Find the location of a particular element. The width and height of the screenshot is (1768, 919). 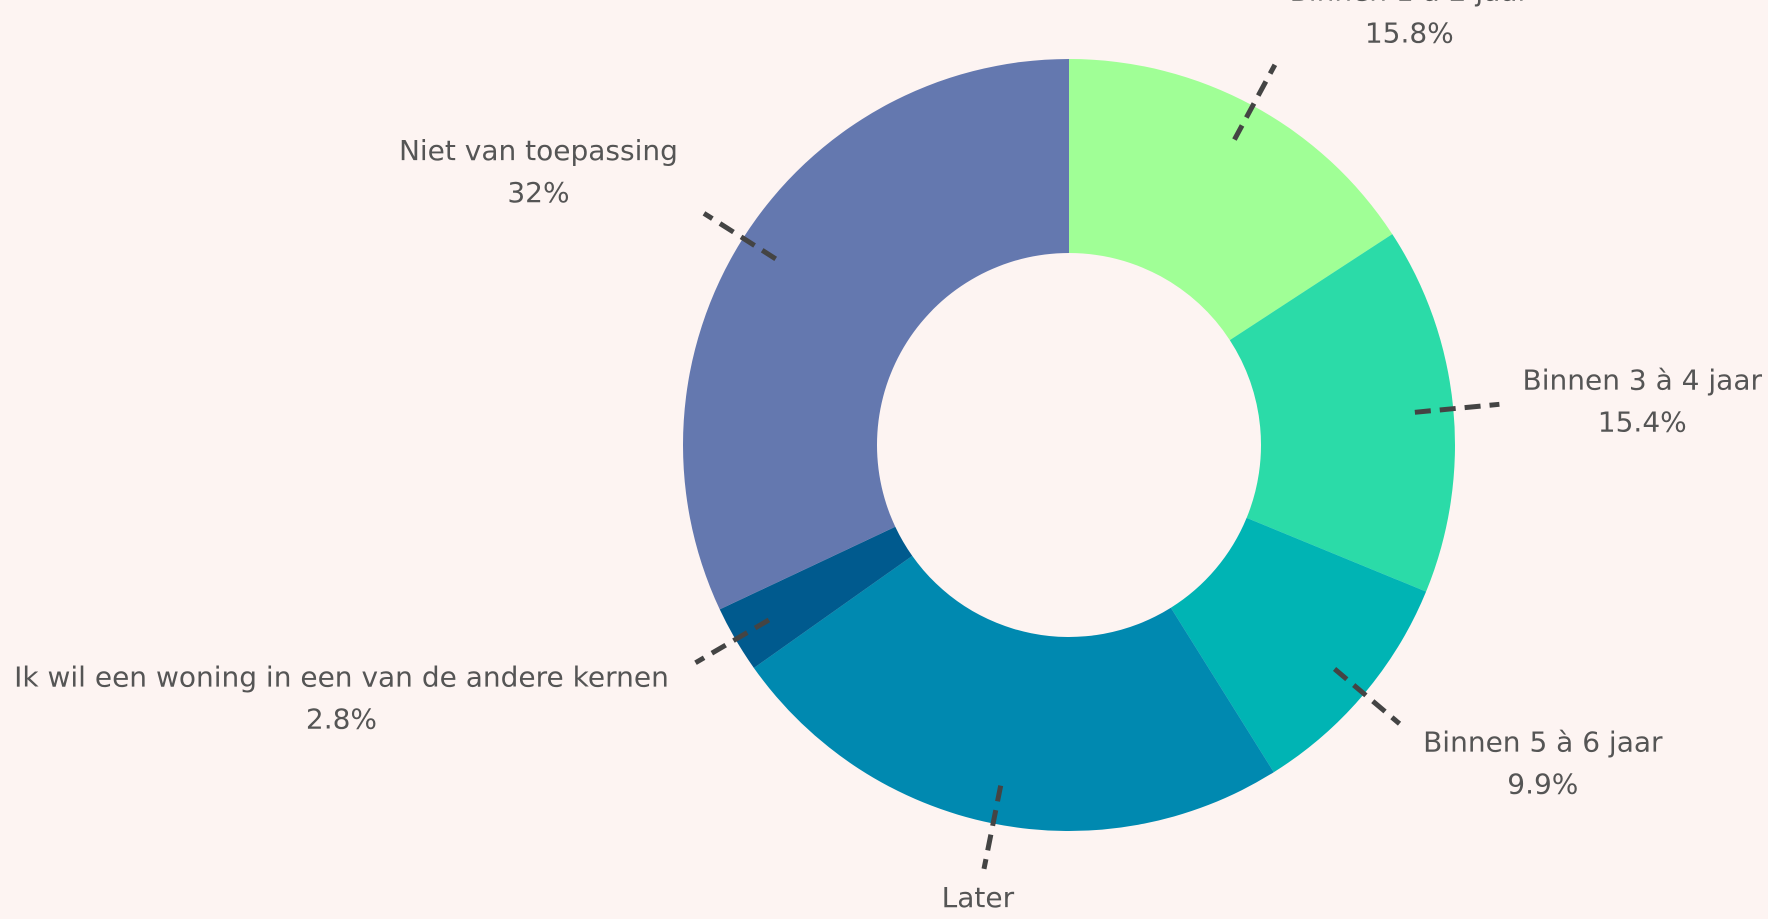

slice-label: Niet van toepassing is located at coordinates (538, 150).